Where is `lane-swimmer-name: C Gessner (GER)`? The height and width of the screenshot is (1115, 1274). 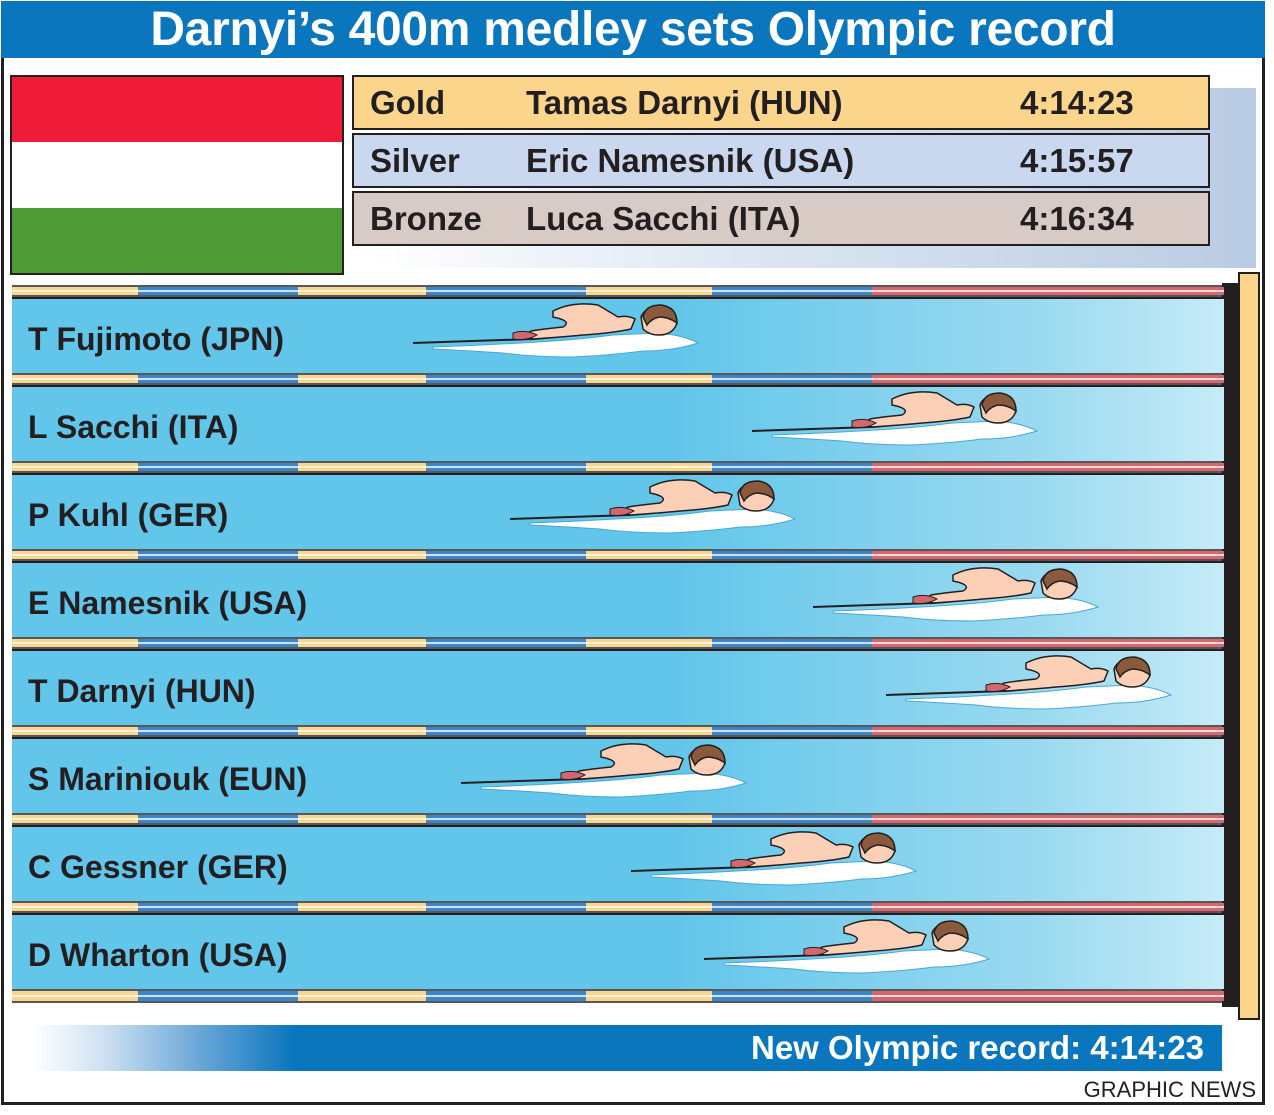 lane-swimmer-name: C Gessner (GER) is located at coordinates (158, 867).